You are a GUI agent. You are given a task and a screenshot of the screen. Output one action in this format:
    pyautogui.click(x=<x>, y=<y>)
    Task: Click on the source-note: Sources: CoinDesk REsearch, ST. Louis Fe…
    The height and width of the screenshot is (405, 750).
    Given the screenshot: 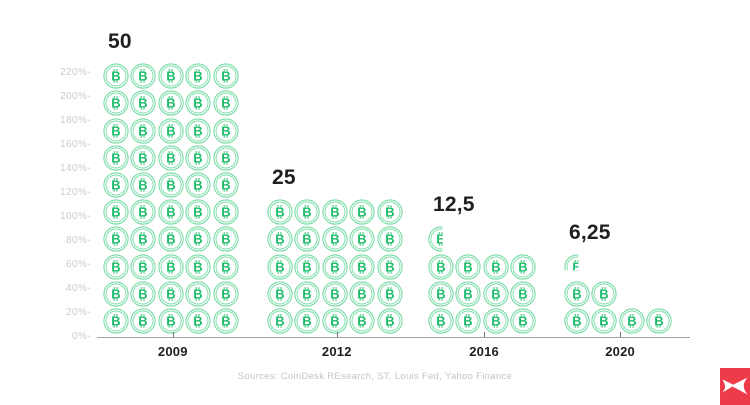 What is the action you would take?
    pyautogui.click(x=375, y=376)
    